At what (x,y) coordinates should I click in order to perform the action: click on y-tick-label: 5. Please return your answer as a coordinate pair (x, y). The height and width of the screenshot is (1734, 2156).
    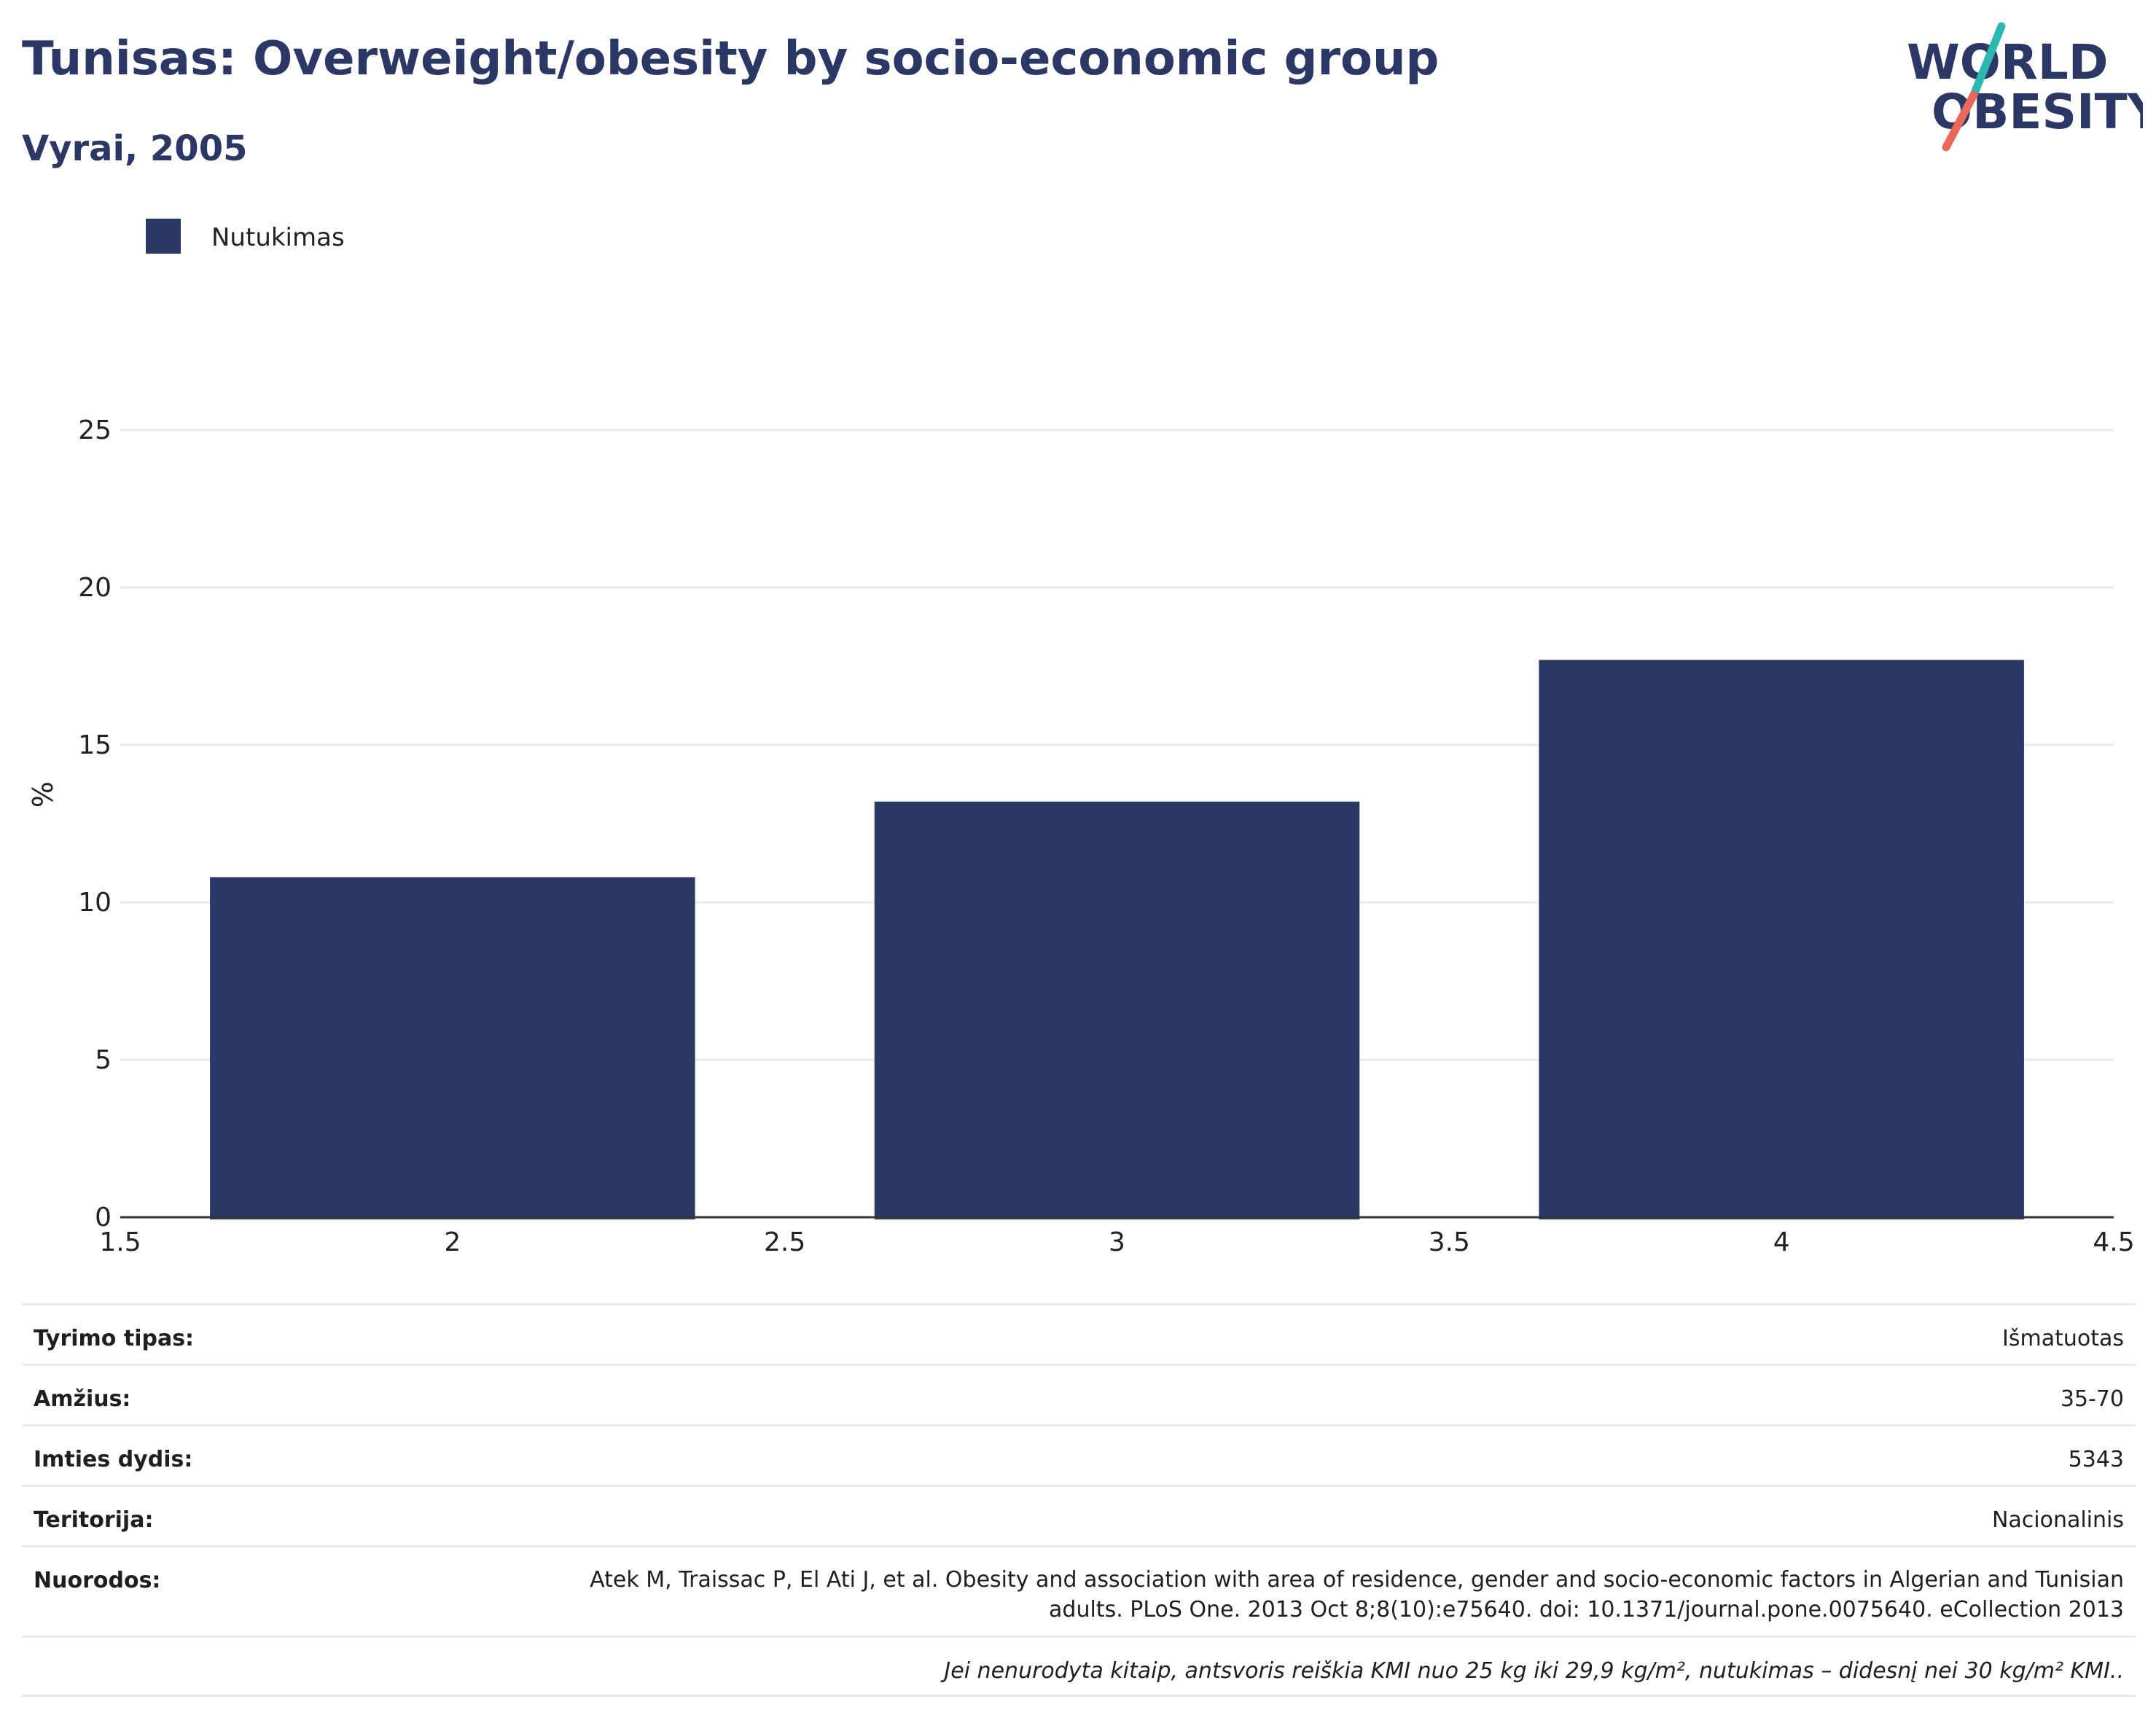
    Looking at the image, I should click on (103, 1060).